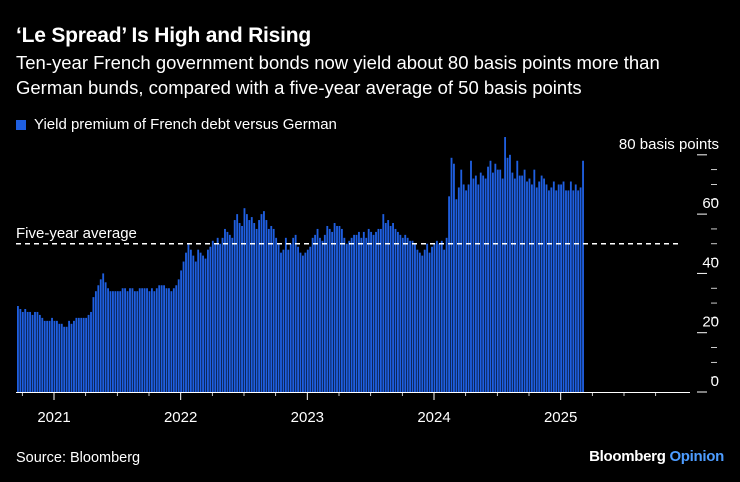 The image size is (740, 482). Describe the element at coordinates (348, 235) in the screenshot. I see `annotations: Five-year average` at that location.